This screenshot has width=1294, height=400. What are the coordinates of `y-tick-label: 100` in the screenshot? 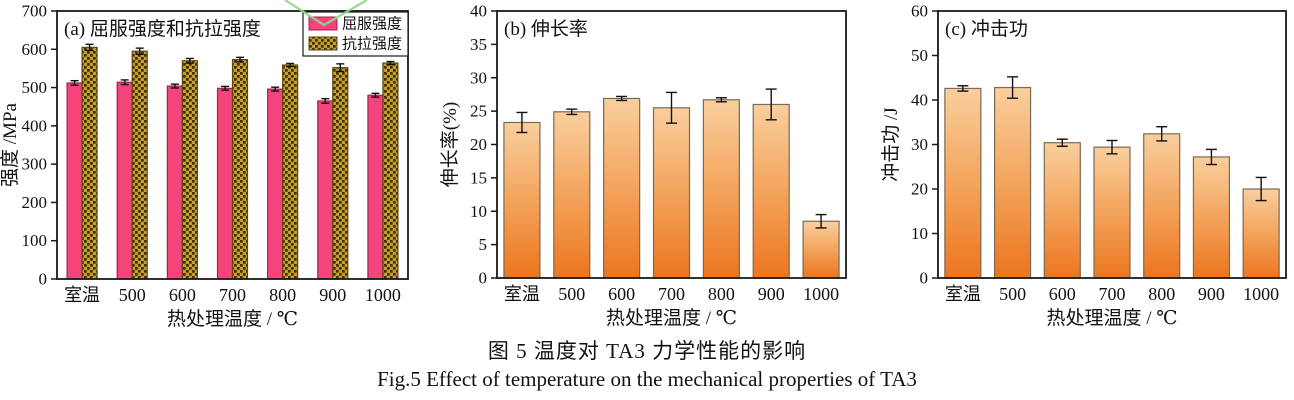 It's located at (35, 240).